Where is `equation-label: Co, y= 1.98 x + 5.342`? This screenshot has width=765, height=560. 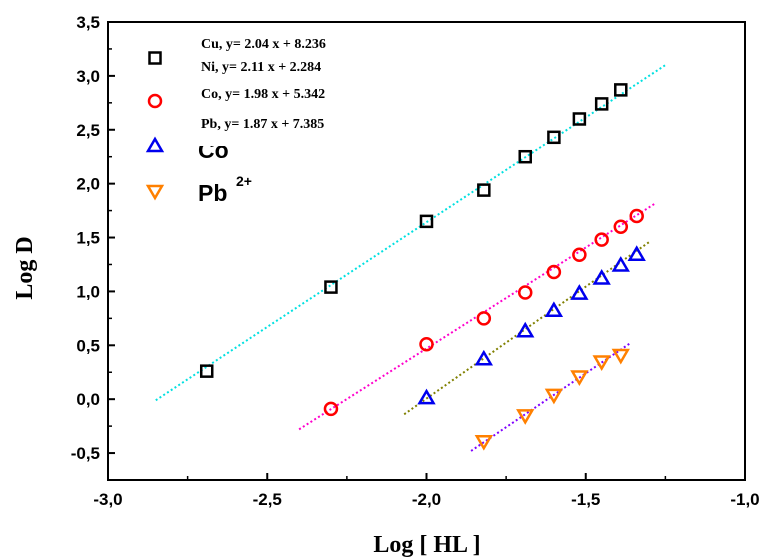
equation-label: Co, y= 1.98 x + 5.342 is located at coordinates (263, 94).